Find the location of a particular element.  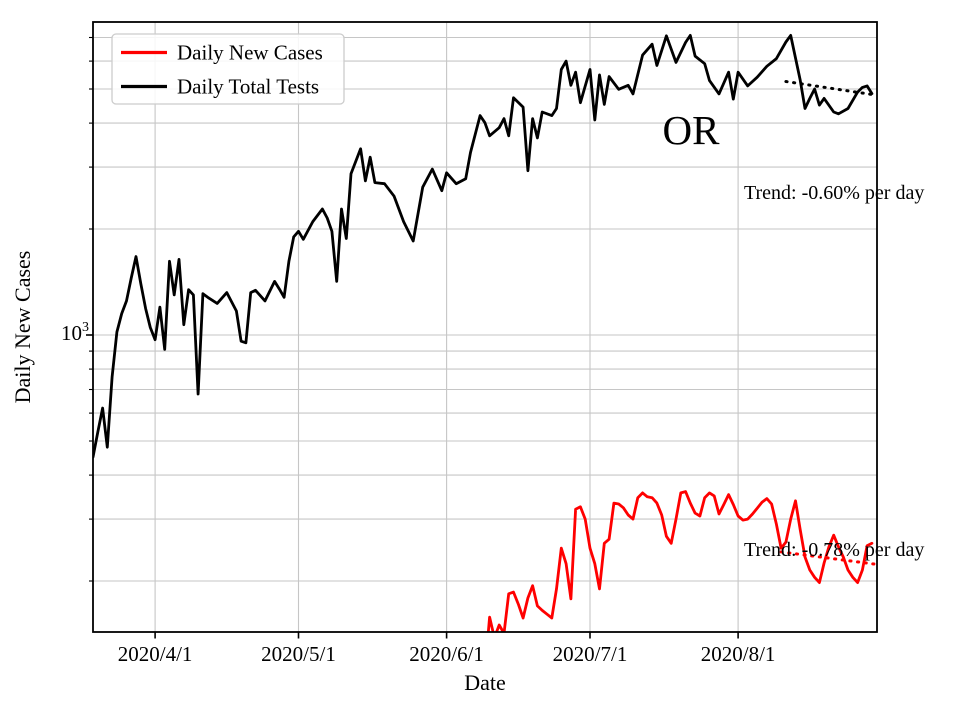

legend-box is located at coordinates (228, 69).